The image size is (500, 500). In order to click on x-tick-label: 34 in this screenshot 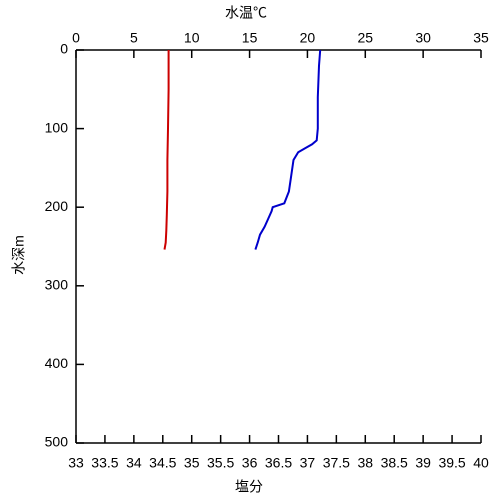, I will do `click(134, 463)`.